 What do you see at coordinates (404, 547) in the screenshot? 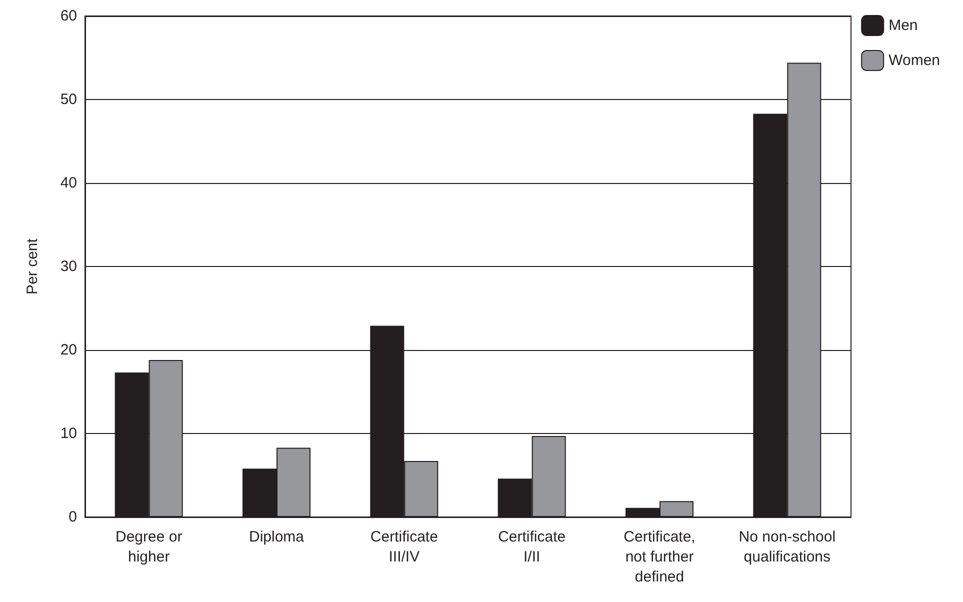
I see `x-tick-label: Certificate III/IV` at bounding box center [404, 547].